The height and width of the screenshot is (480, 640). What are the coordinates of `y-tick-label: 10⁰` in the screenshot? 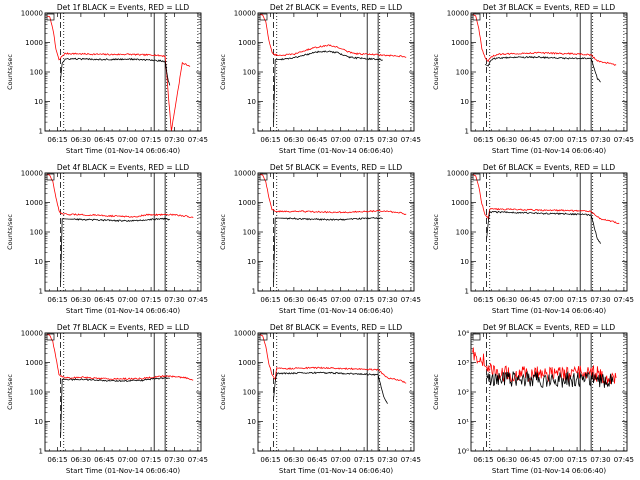 It's located at (463, 452).